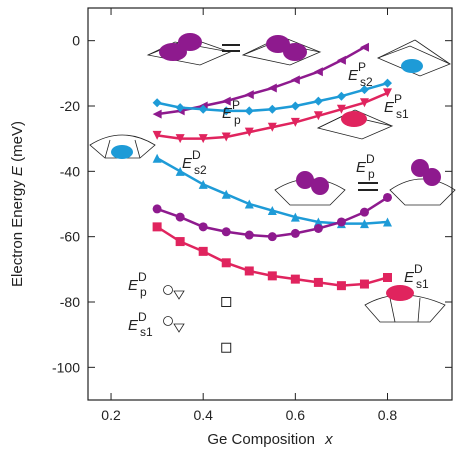  What do you see at coordinates (70, 106) in the screenshot?
I see `y-tick-label: -20` at bounding box center [70, 106].